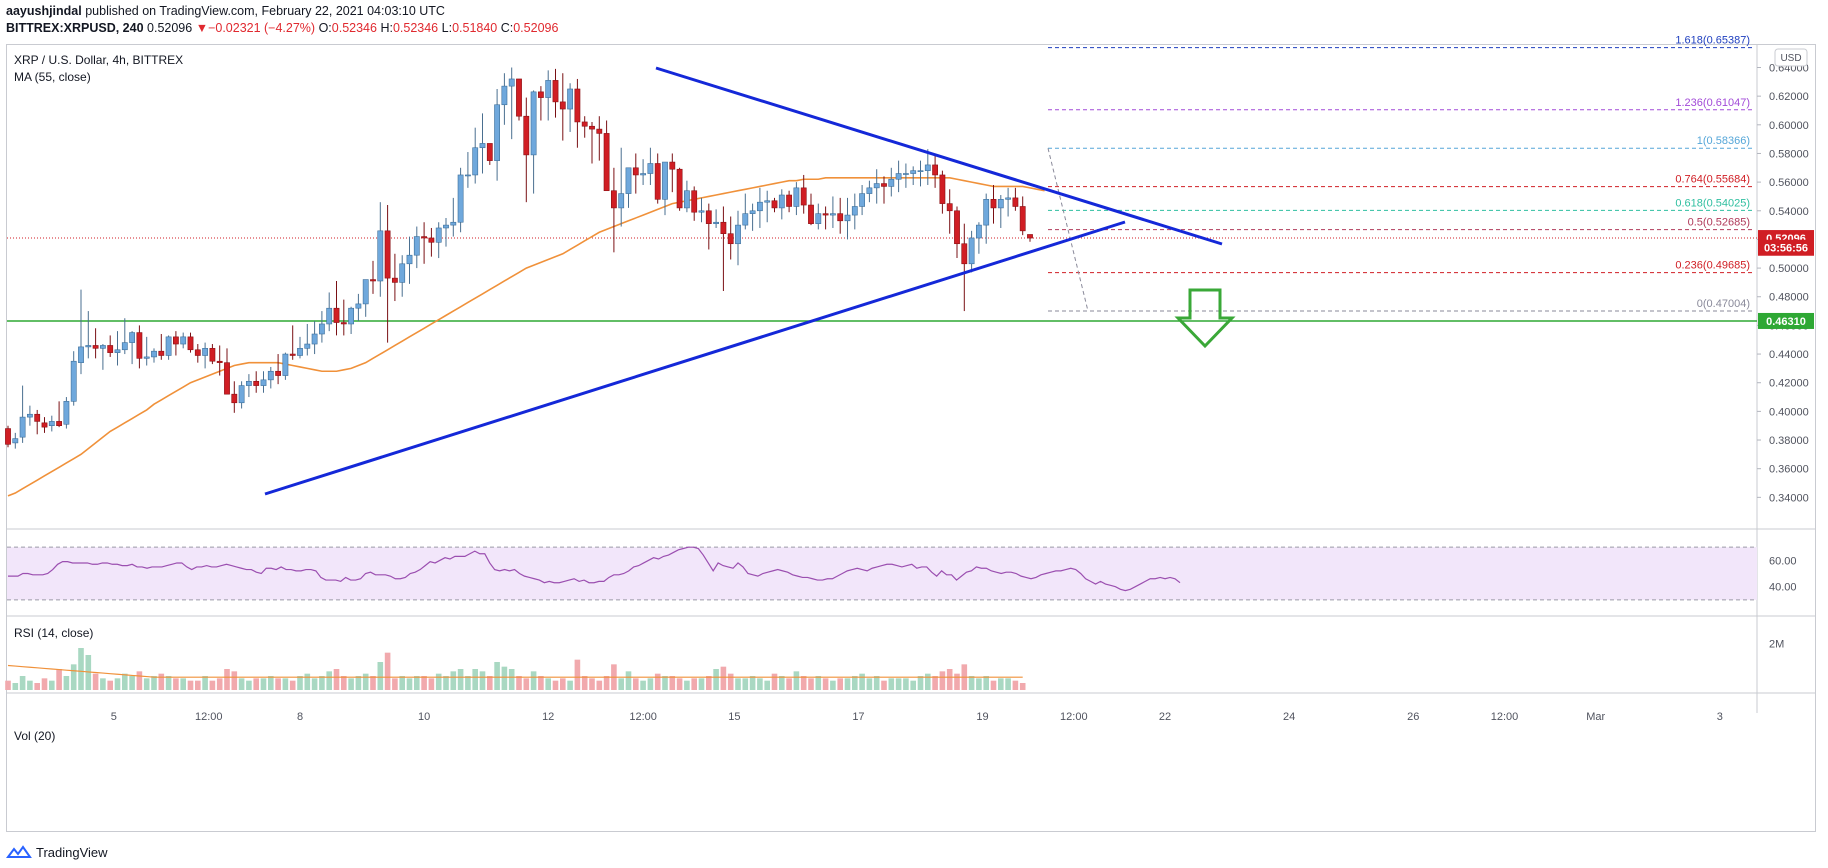 This screenshot has height=868, width=1828. I want to click on price-axis-badge-label: 0.46310, so click(1786, 322).